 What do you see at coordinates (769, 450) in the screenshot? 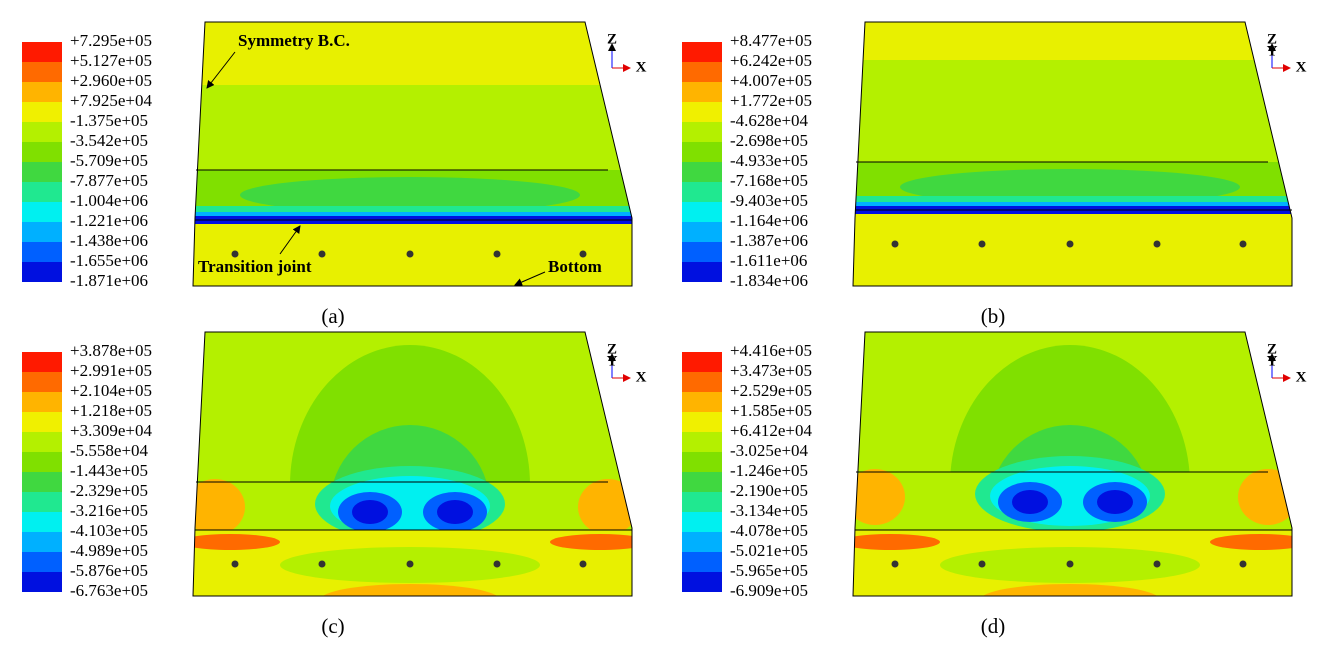
I see `legend-label: -3.025e+04` at bounding box center [769, 450].